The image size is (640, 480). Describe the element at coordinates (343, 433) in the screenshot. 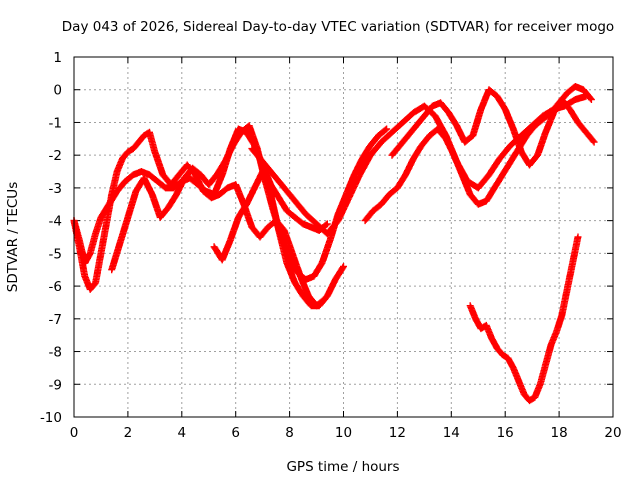

I see `x-tick-label: 10` at that location.